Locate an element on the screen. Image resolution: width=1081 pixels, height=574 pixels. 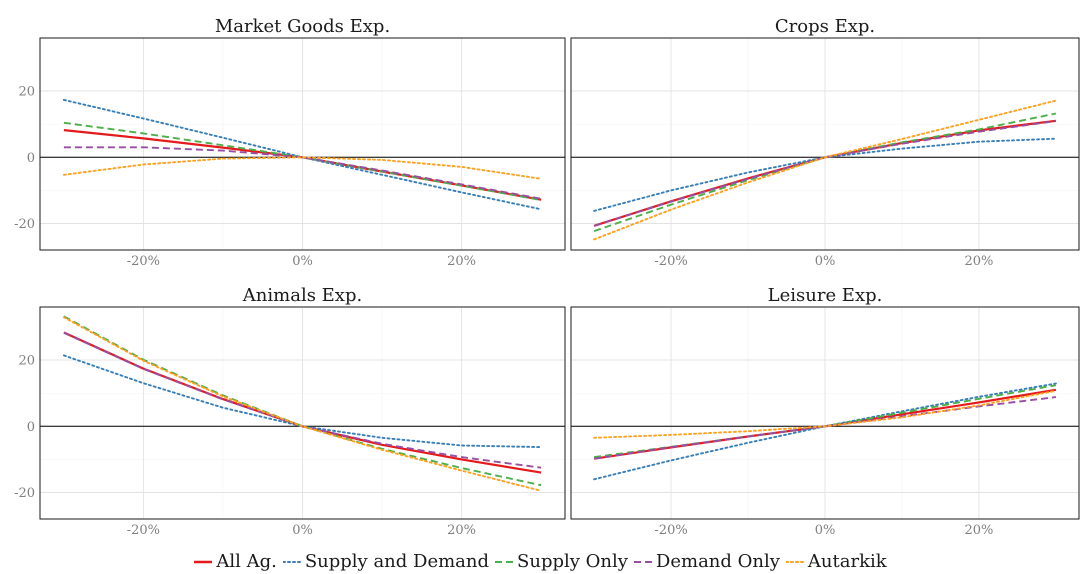
legend-label: Autarkik is located at coordinates (847, 561).